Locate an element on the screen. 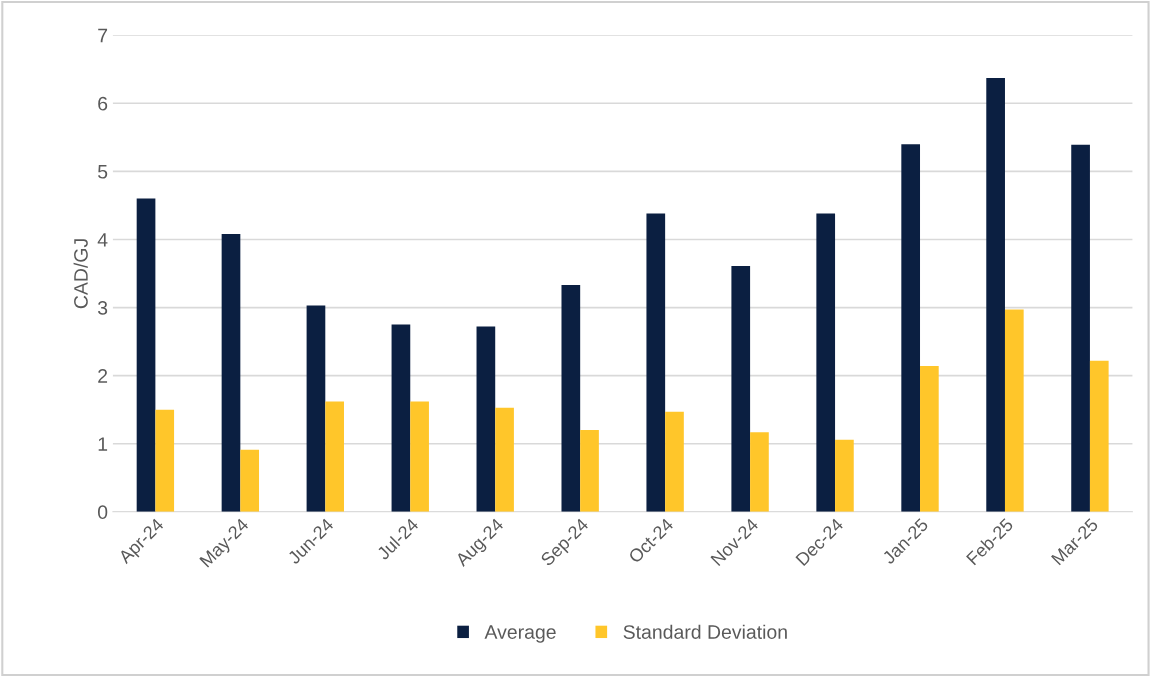 This screenshot has height=677, width=1152. y-tick-label: 6 is located at coordinates (103, 103).